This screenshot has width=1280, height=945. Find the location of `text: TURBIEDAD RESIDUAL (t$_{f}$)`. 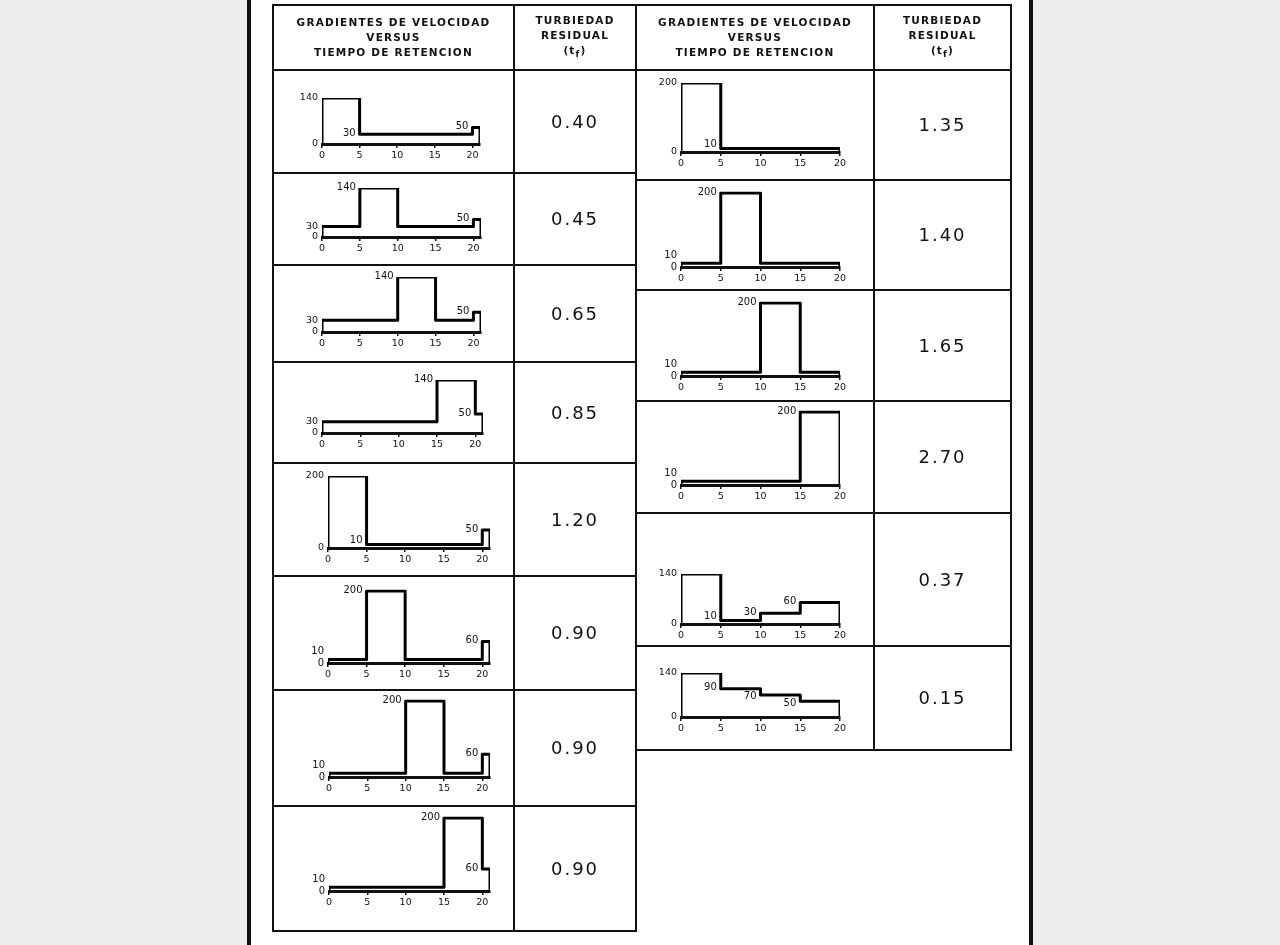

text: TURBIEDAD RESIDUAL (t$_{f}$) is located at coordinates (575, 37).